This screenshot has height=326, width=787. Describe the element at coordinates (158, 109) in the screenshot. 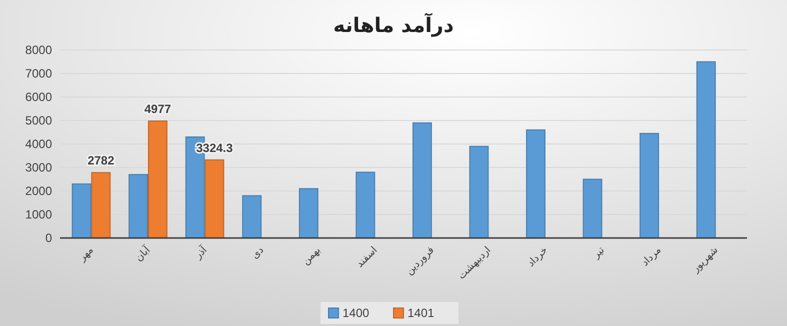

I see `data-label: 4977` at that location.